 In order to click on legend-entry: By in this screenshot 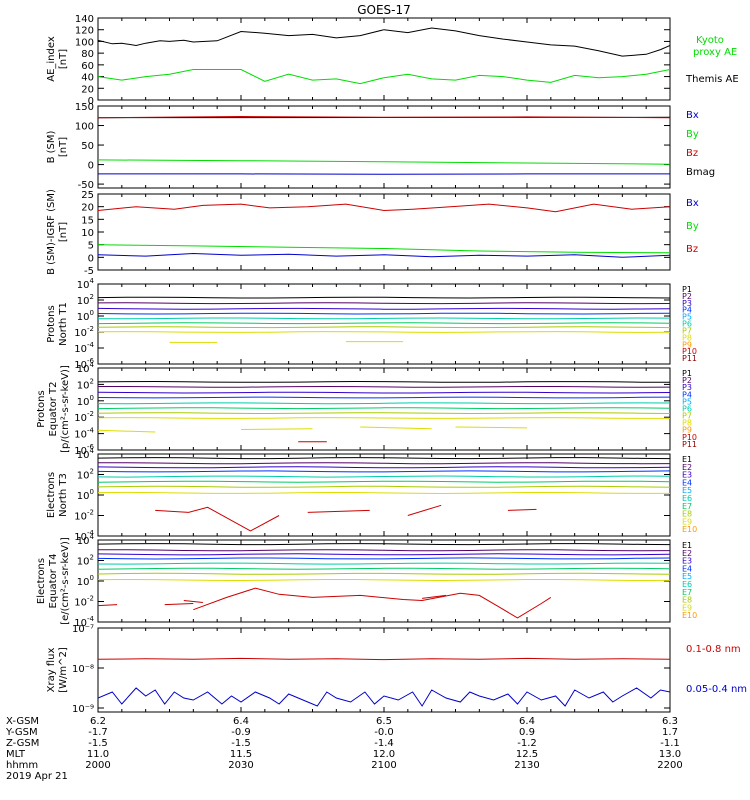, I will do `click(692, 226)`.